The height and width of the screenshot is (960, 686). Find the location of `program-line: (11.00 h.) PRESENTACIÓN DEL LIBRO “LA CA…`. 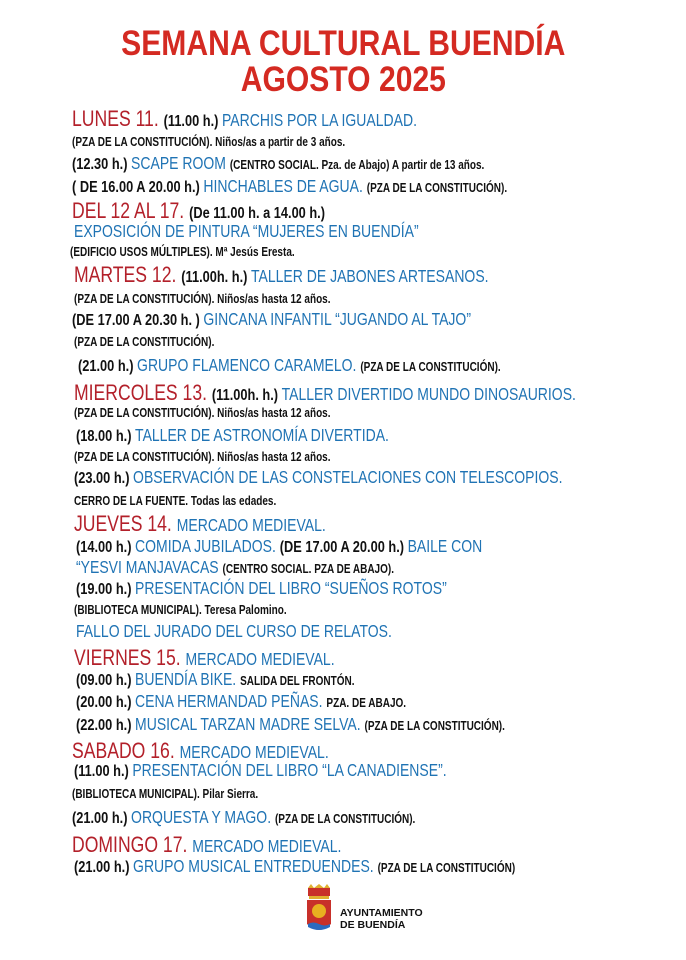

program-line: (11.00 h.) PRESENTACIÓN DEL LIBRO “LA CA… is located at coordinates (260, 770).